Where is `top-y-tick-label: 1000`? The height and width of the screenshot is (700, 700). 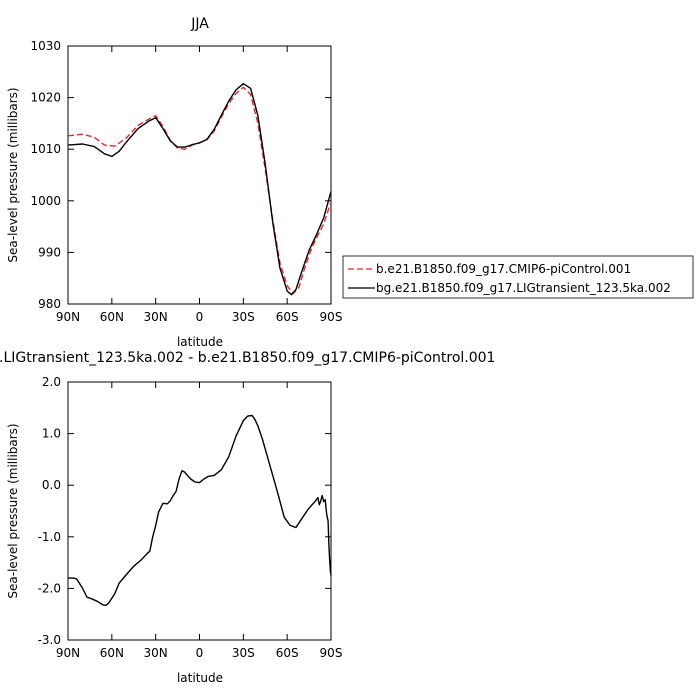 top-y-tick-label: 1000 is located at coordinates (45, 201).